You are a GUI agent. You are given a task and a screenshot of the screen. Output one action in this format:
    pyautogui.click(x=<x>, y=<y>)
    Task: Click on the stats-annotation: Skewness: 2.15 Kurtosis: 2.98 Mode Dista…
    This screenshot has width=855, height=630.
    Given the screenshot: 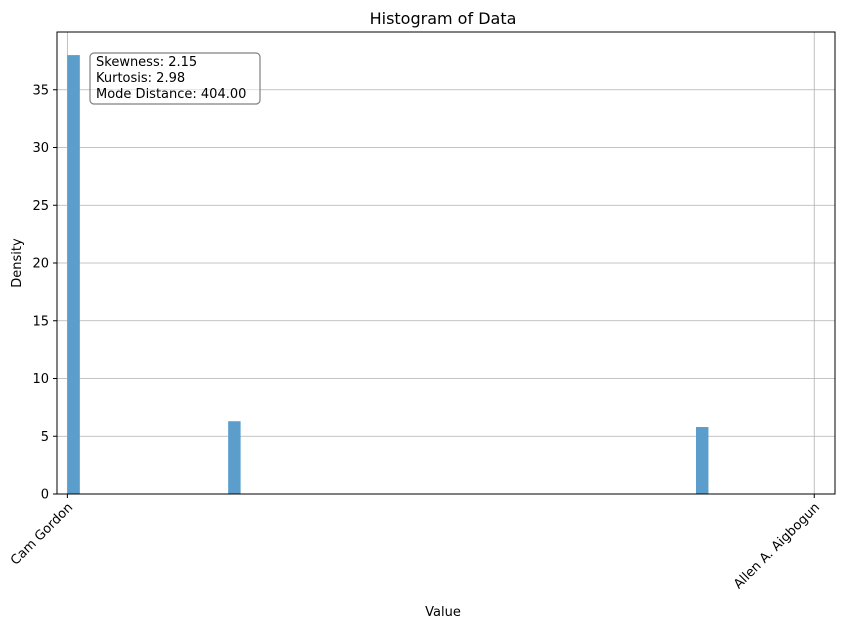 What is the action you would take?
    pyautogui.click(x=175, y=78)
    